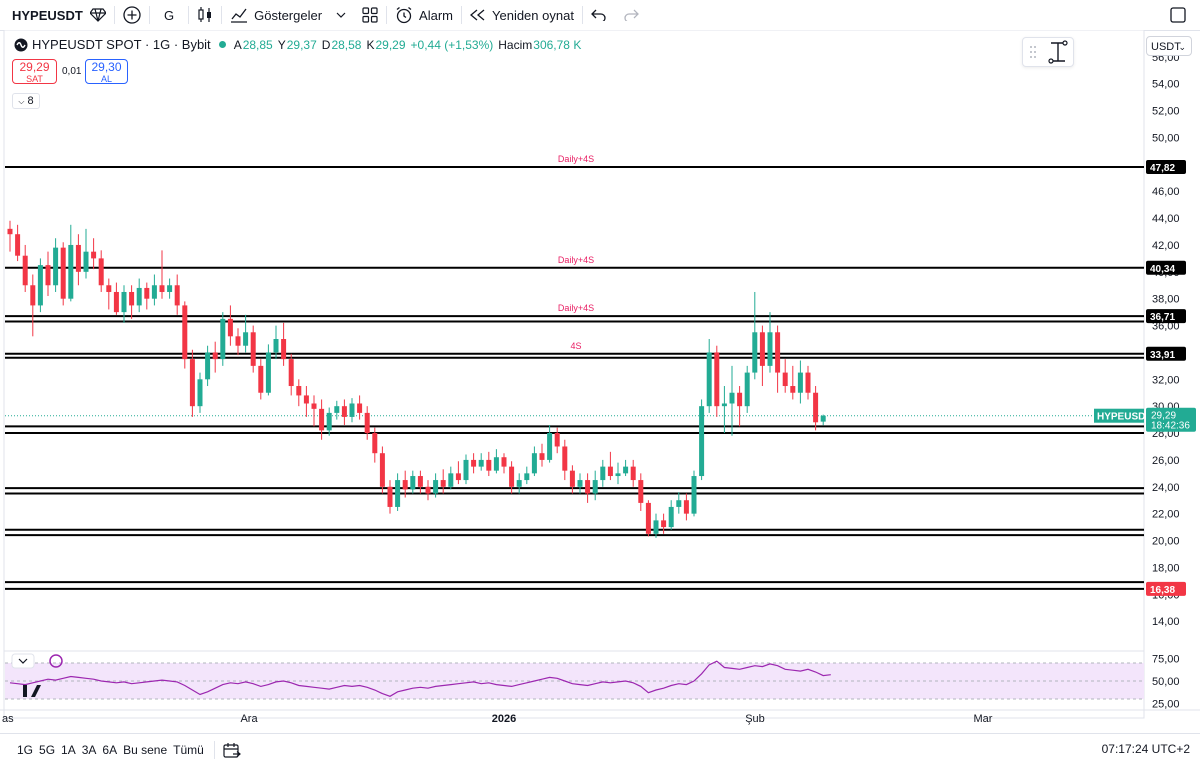  Describe the element at coordinates (56, 661) in the screenshot. I see `refresh-icon` at that location.